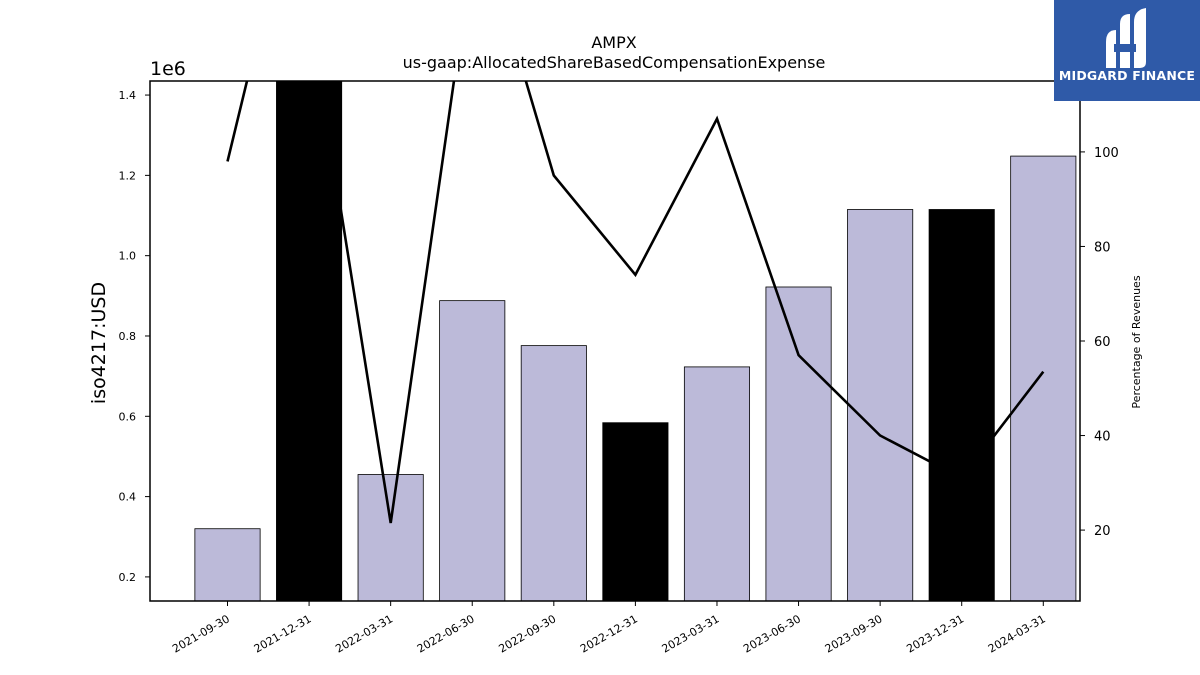  I want to click on x-tick-label: 2022-12-31, so click(609, 633).